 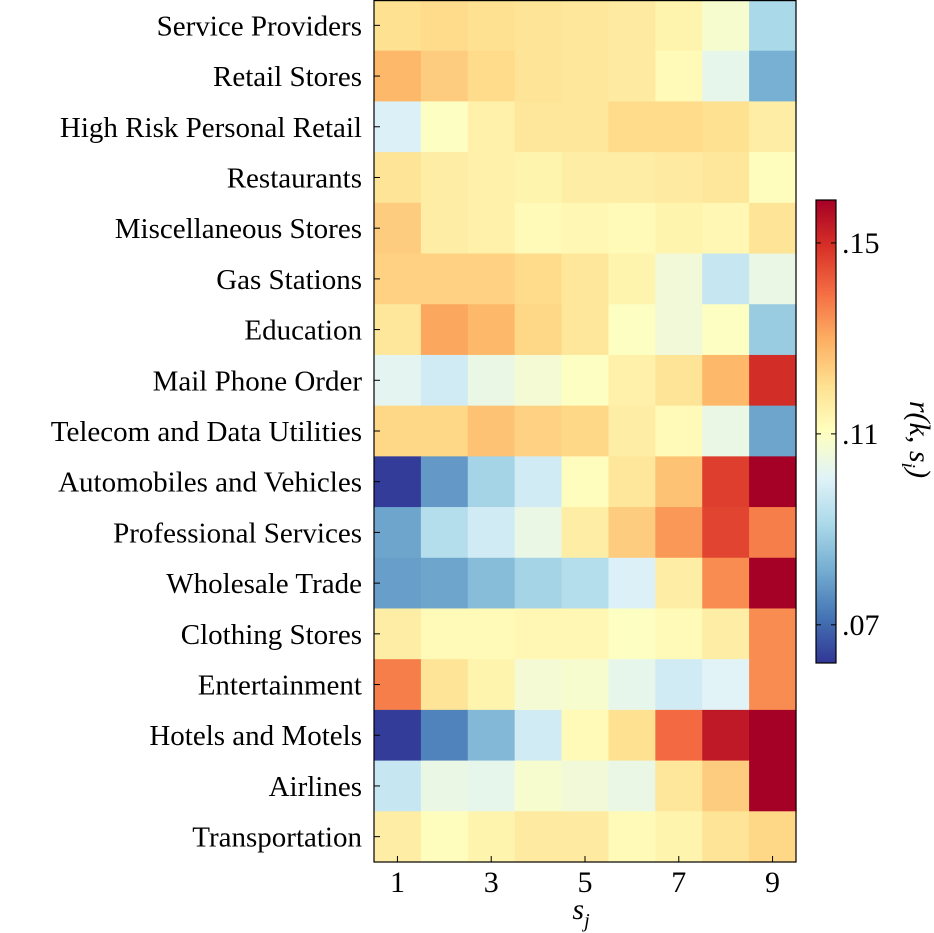 I want to click on row-label: Entertainment, so click(x=280, y=686).